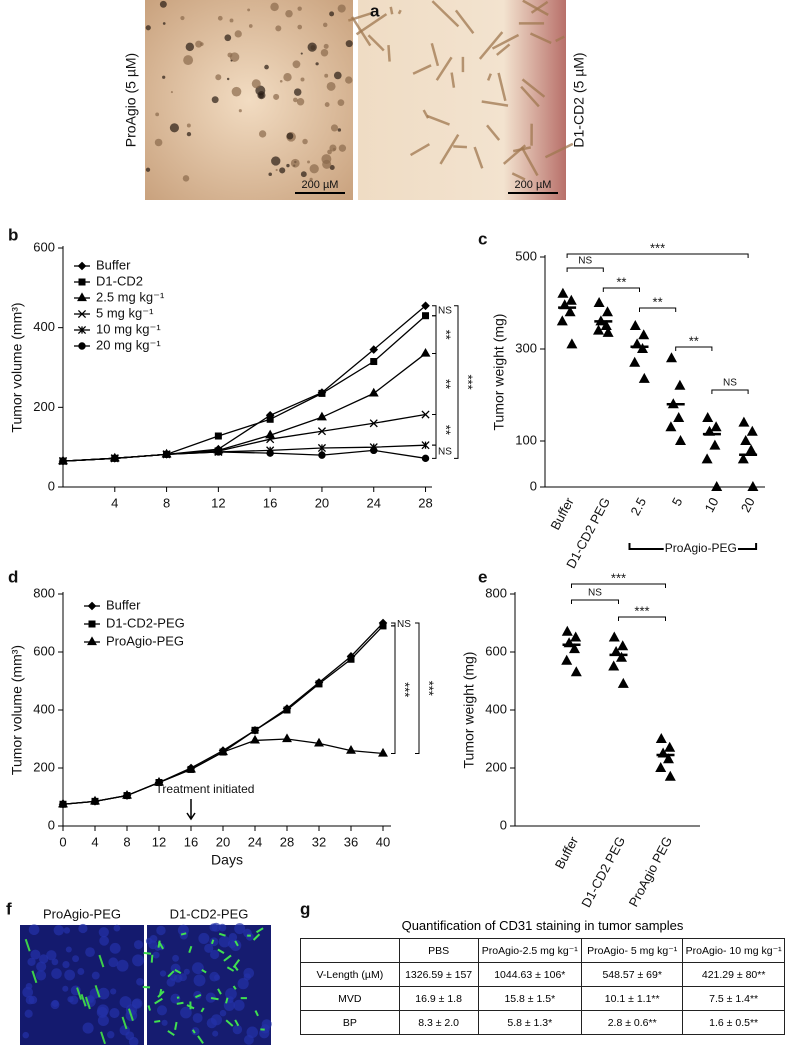 This screenshot has width=788, height=1045. What do you see at coordinates (44, 326) in the screenshot?
I see `y-tick-label: 400` at bounding box center [44, 326].